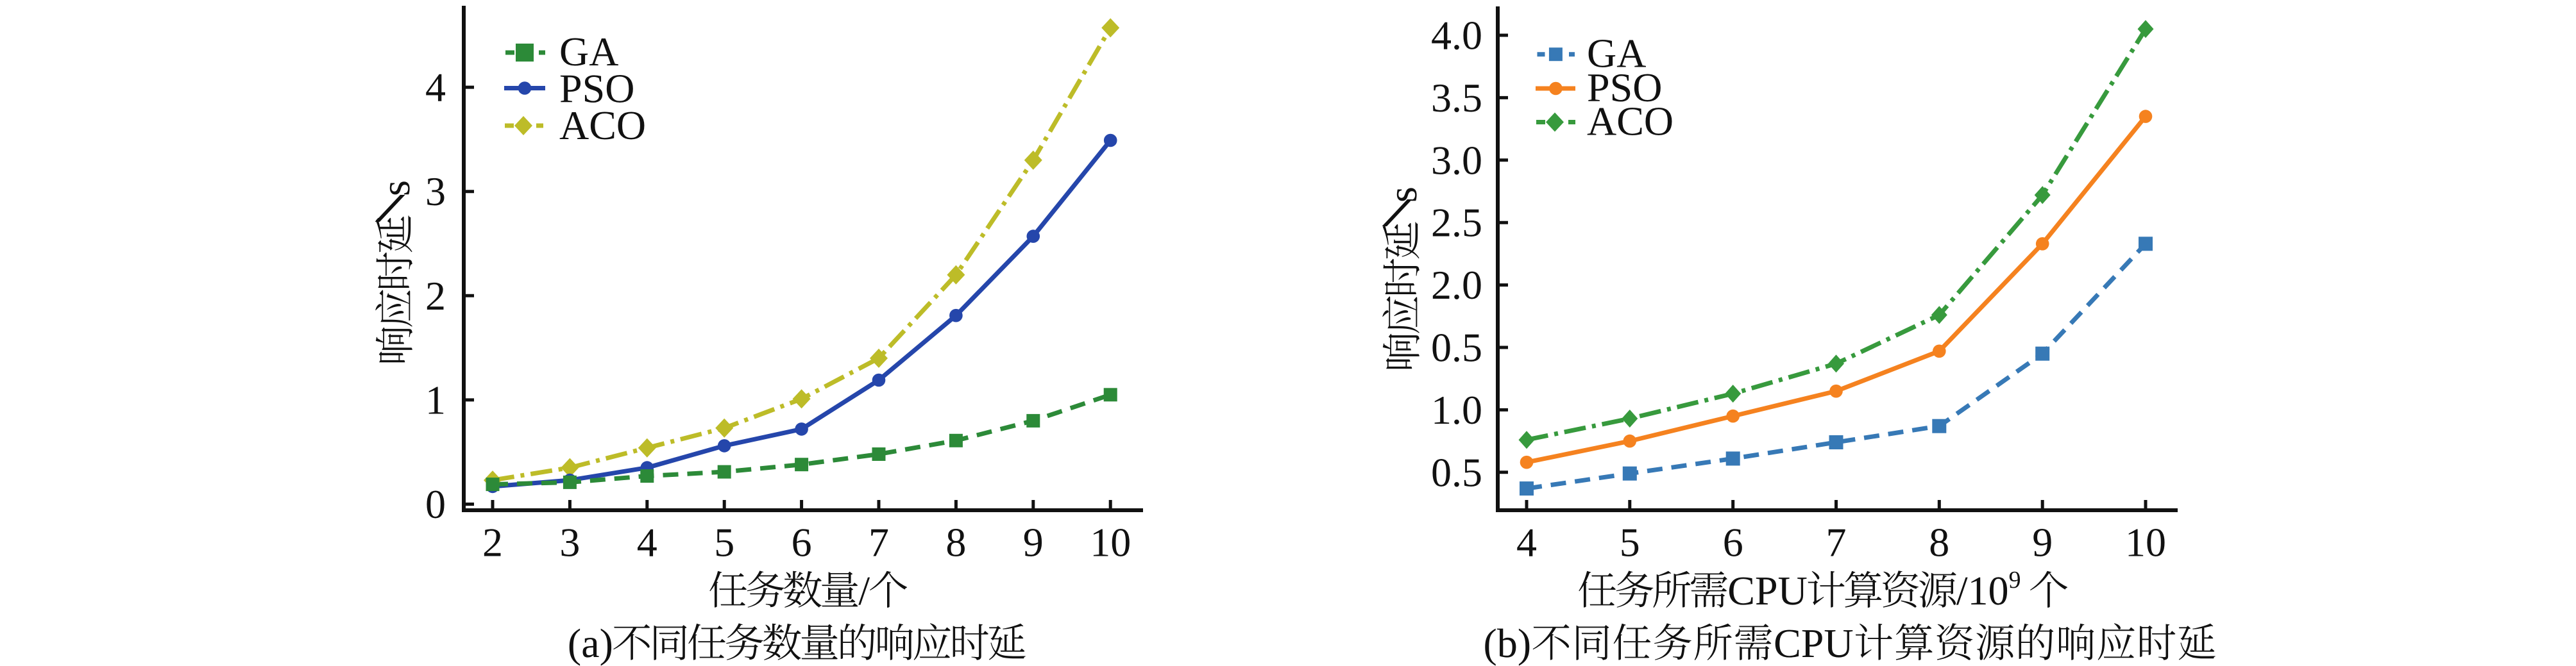 The width and height of the screenshot is (2576, 666). What do you see at coordinates (435, 399) in the screenshot?
I see `svg-text: 1` at bounding box center [435, 399].